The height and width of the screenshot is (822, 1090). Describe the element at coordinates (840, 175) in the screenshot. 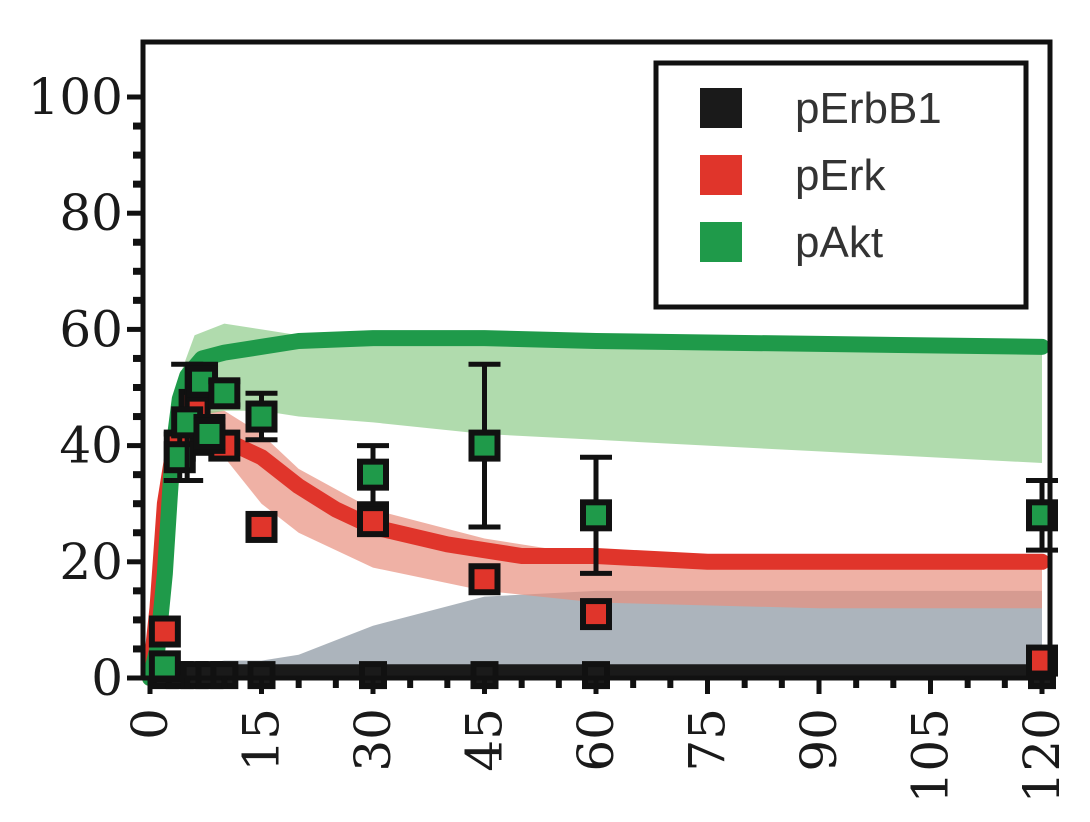

I see `legend-label-pErk: pErk` at that location.